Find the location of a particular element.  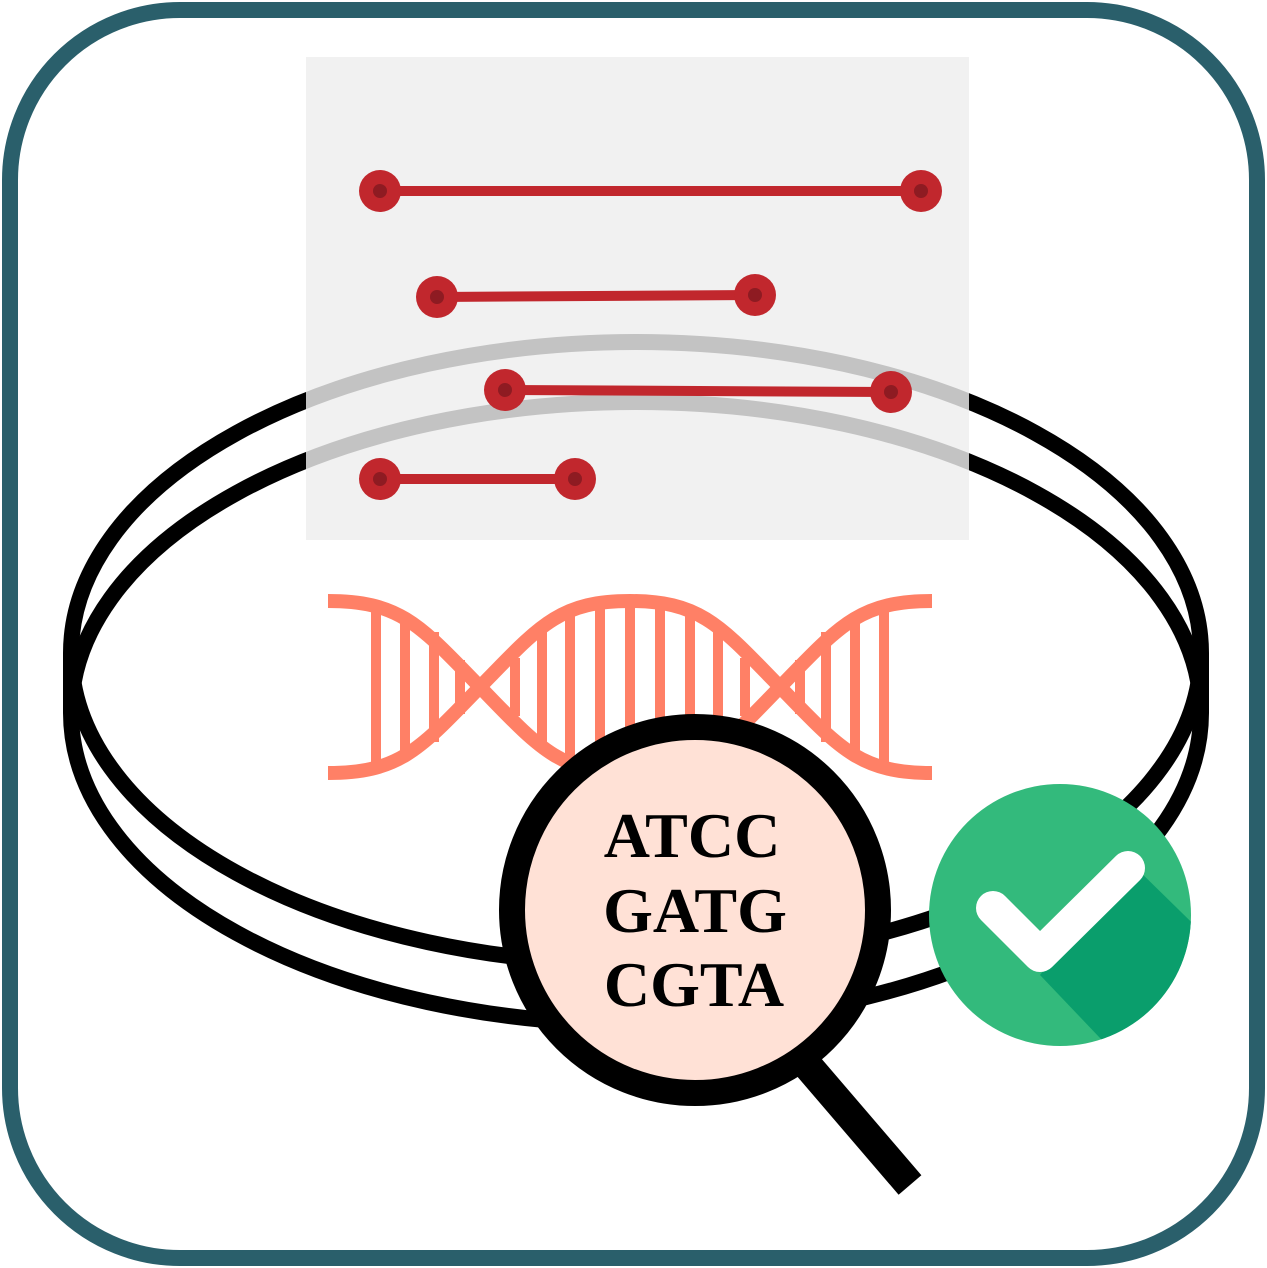

sequence-text: ATCC GATG CGTA is located at coordinates (695, 910).